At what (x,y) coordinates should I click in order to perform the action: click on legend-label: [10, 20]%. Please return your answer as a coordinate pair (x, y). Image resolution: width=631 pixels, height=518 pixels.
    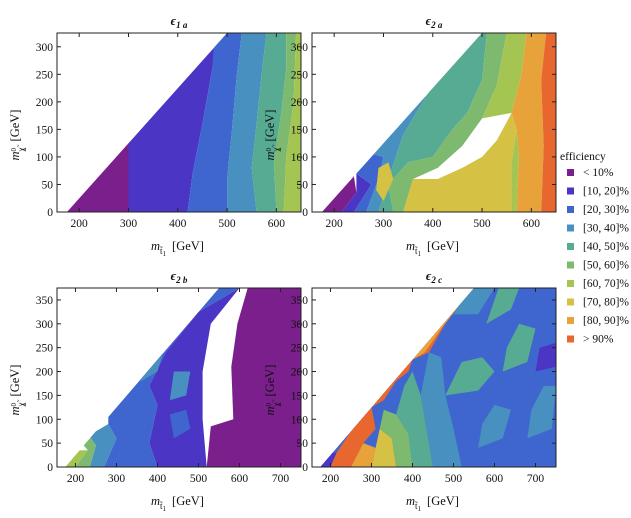
    Looking at the image, I should click on (606, 192).